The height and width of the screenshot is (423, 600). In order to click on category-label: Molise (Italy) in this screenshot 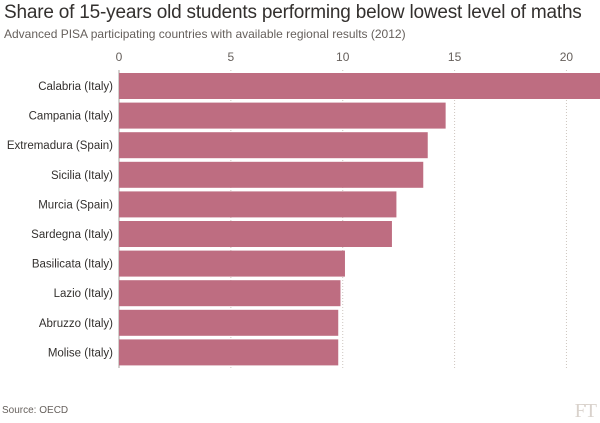, I will do `click(80, 353)`.